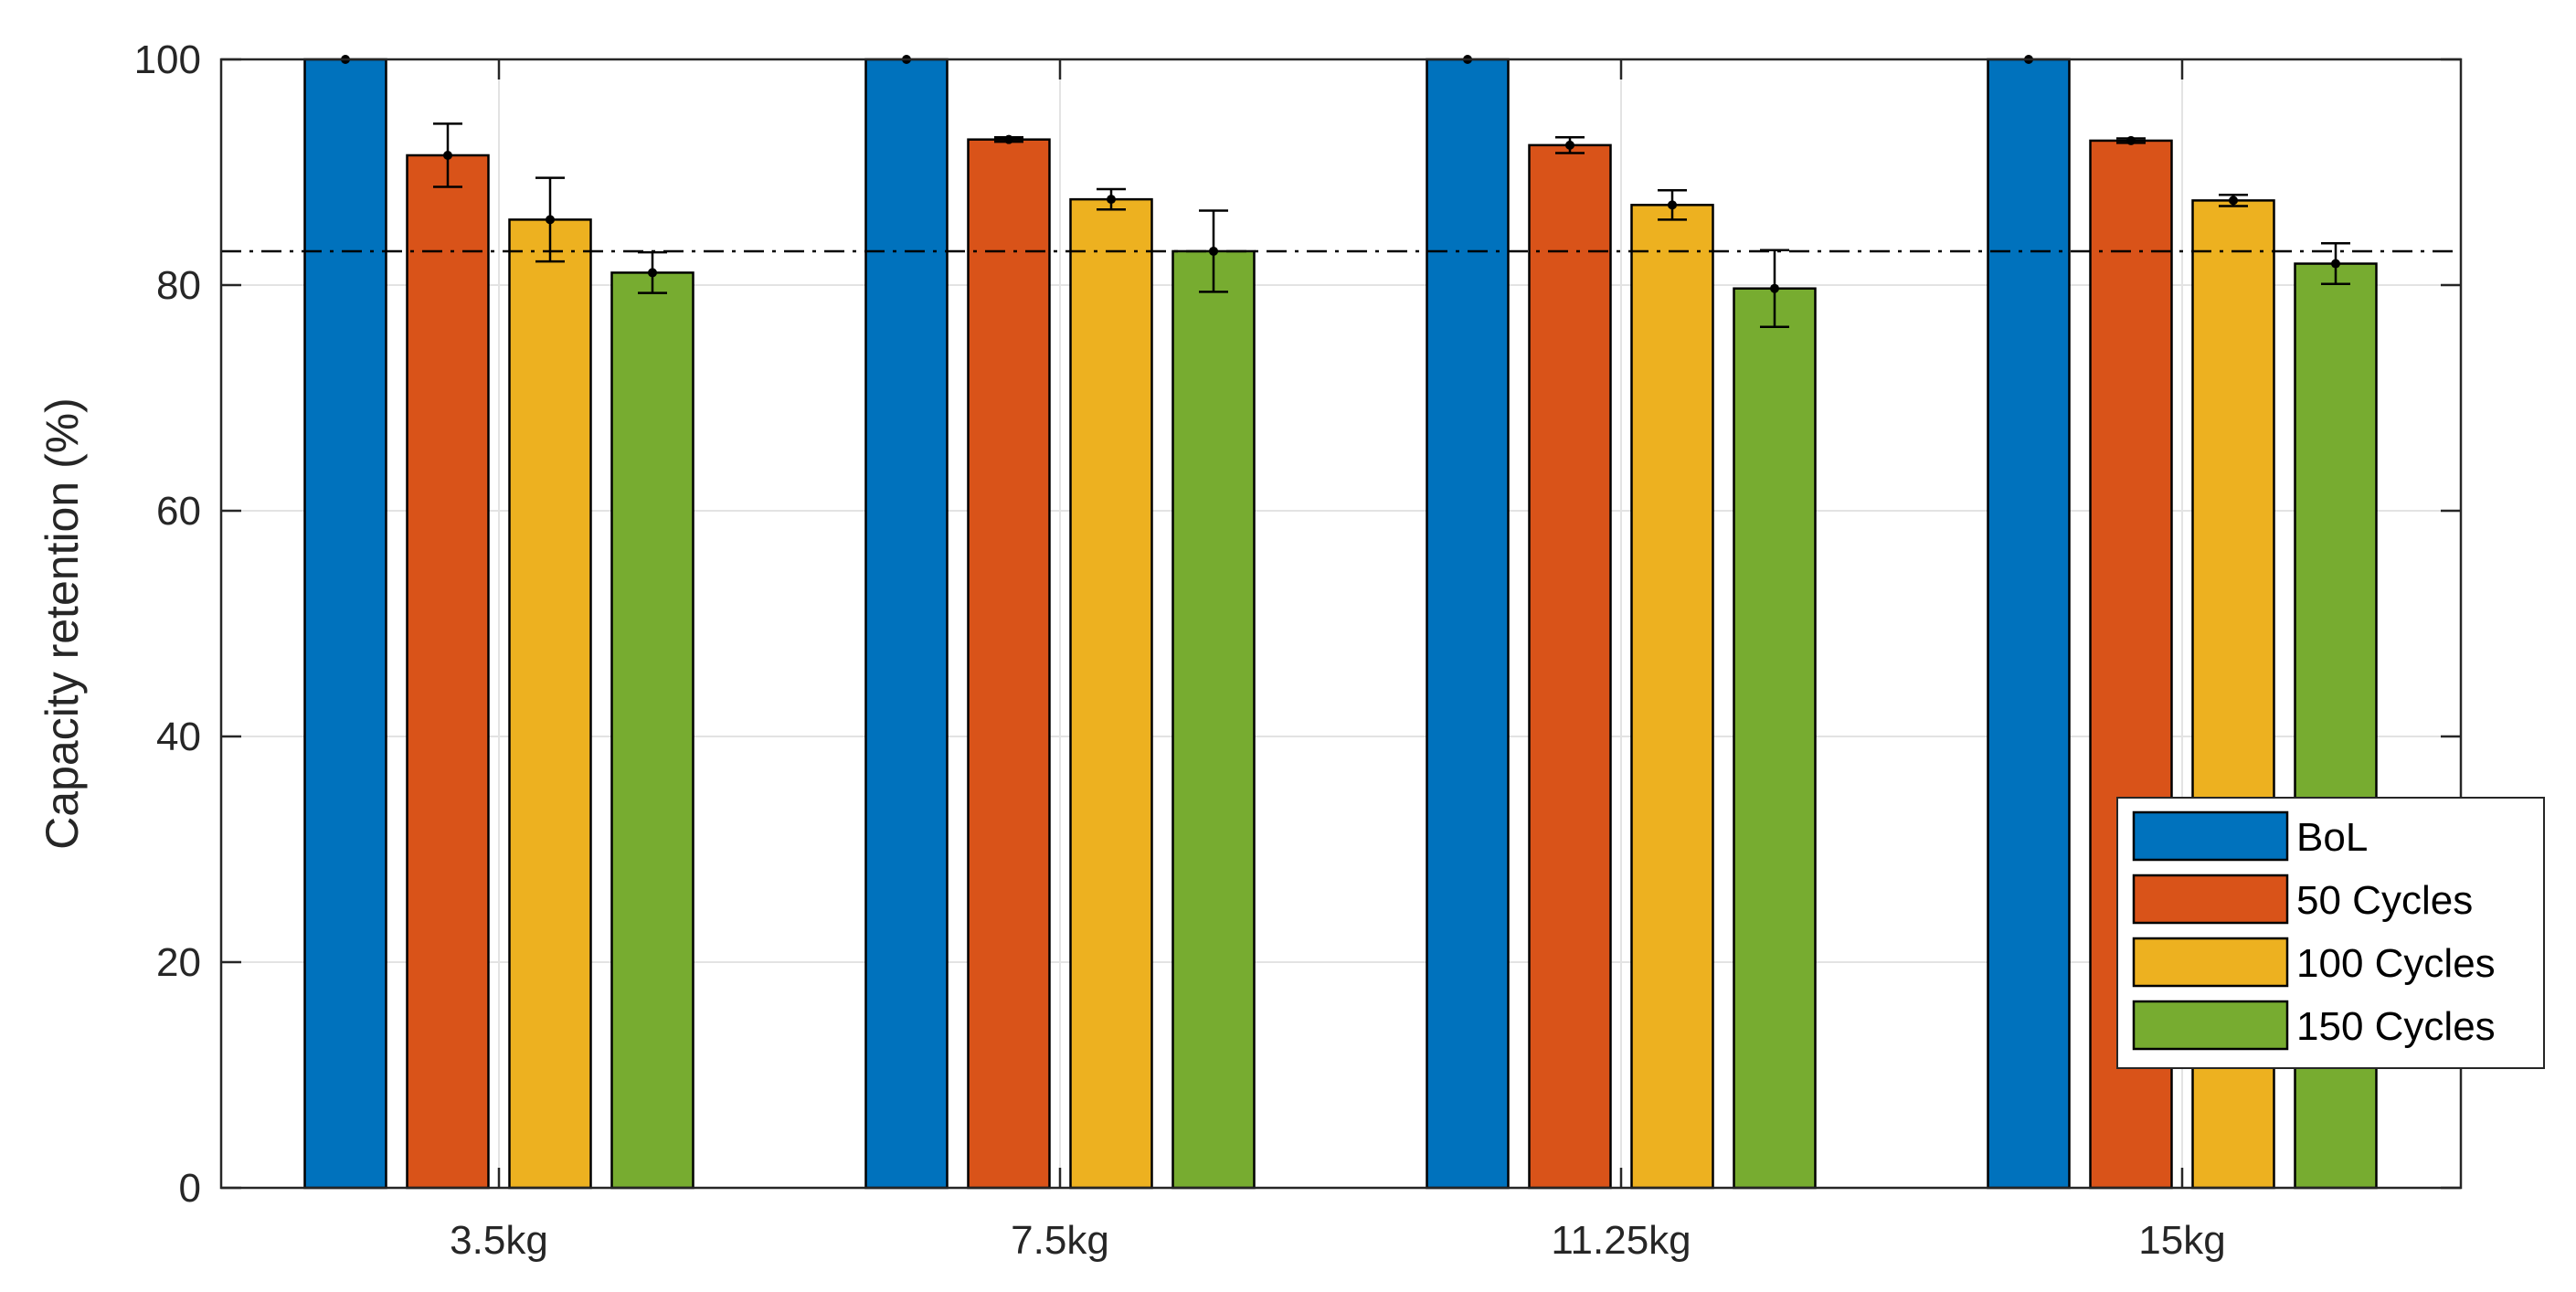 The image size is (2576, 1292). What do you see at coordinates (1060, 1240) in the screenshot?
I see `x-tick-label: 7.5kg` at bounding box center [1060, 1240].